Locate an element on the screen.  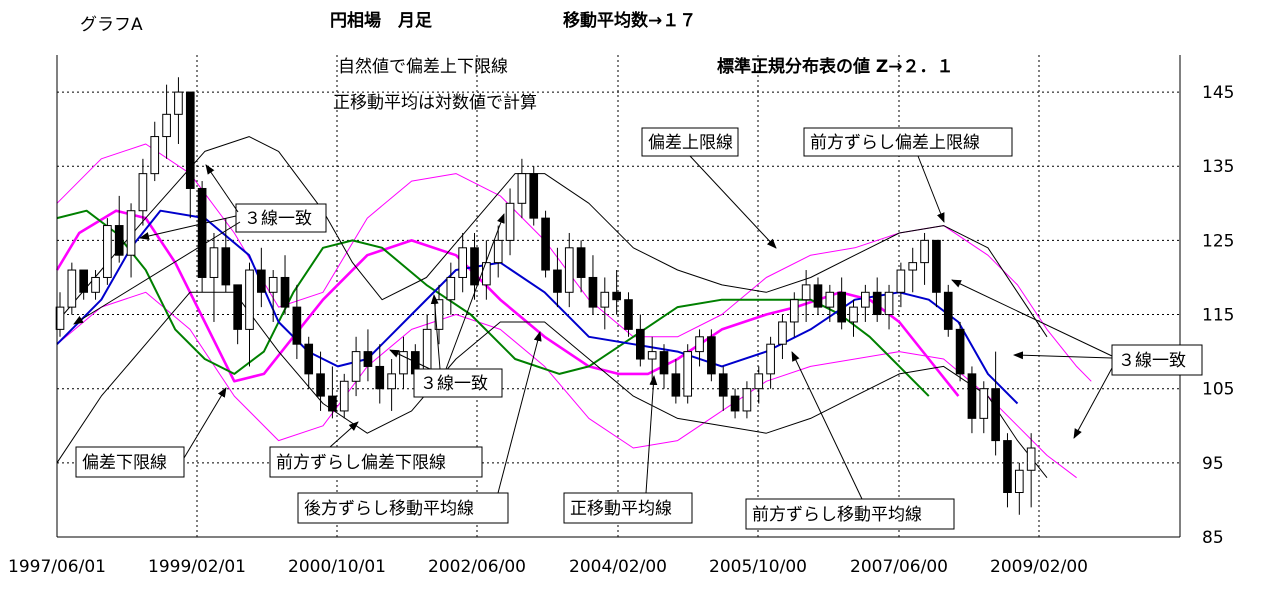
x-tick-label: 2004/02/00 is located at coordinates (618, 567).